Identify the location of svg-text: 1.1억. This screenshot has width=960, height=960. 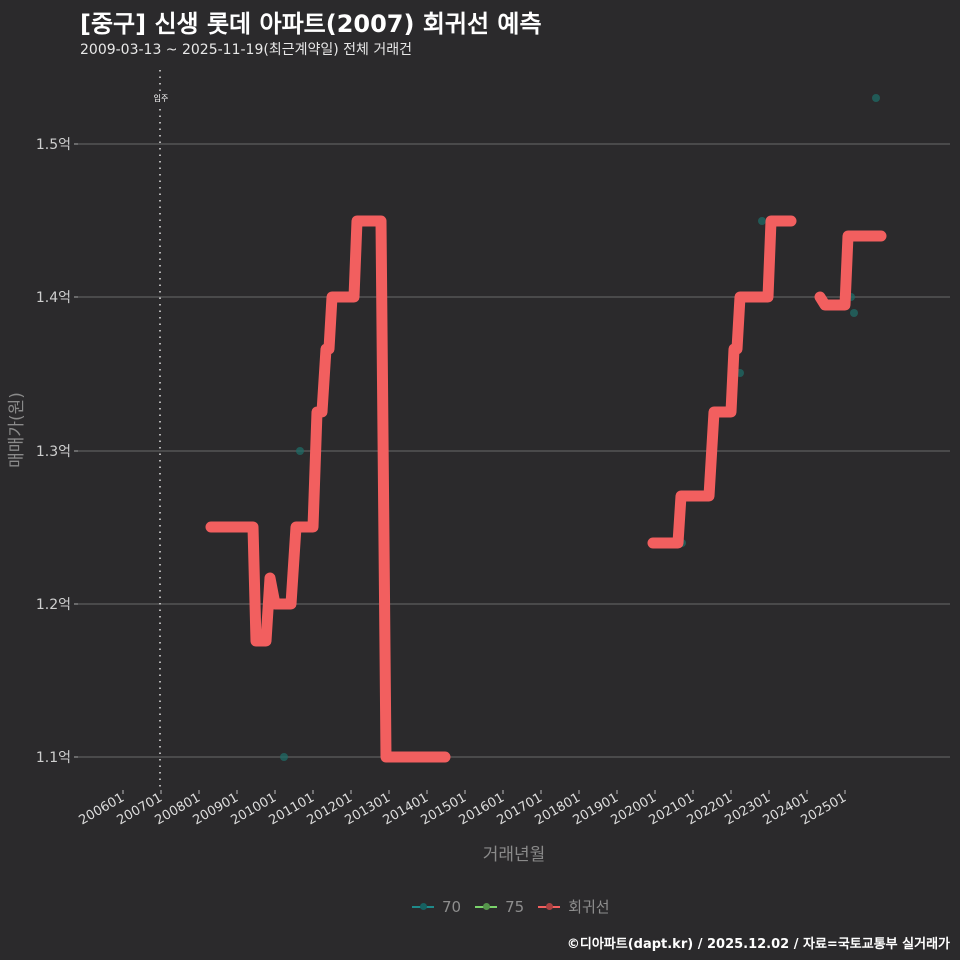
(53, 758).